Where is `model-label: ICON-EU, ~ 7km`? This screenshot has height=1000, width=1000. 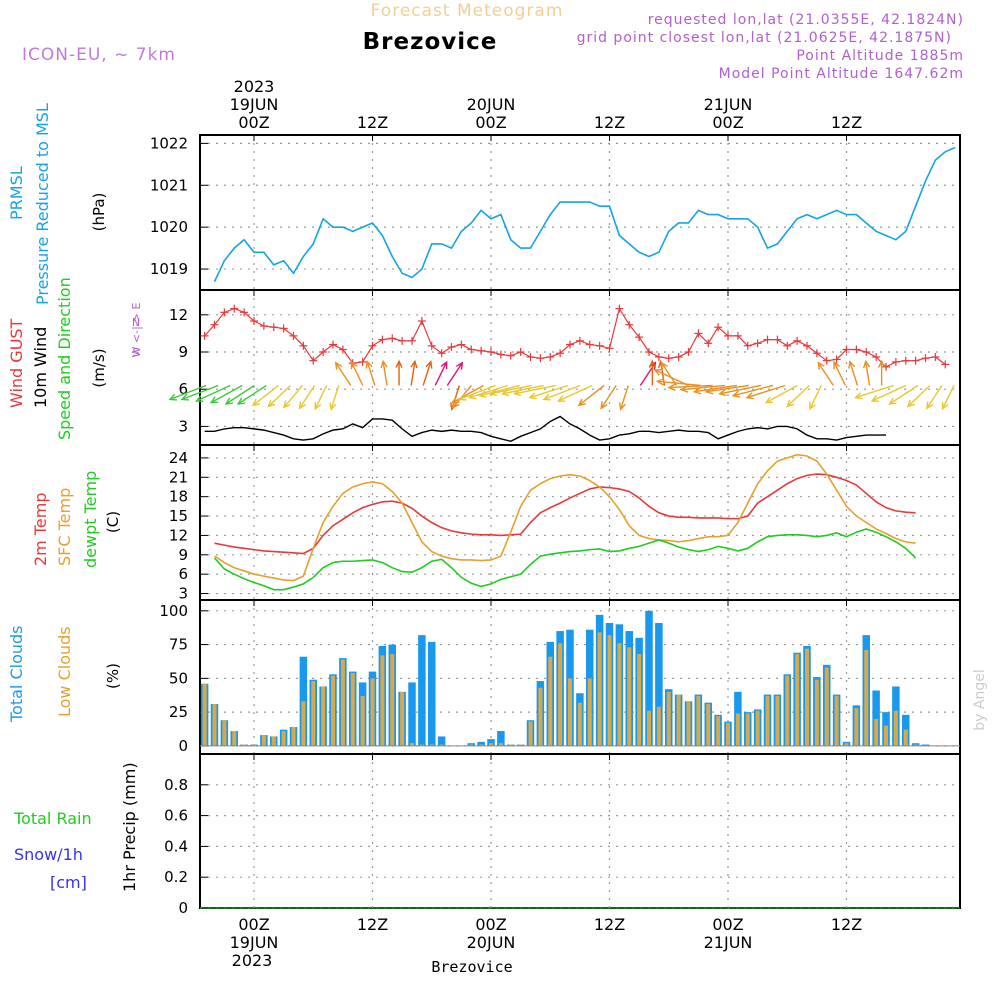
model-label: ICON-EU, ~ 7km is located at coordinates (99, 55).